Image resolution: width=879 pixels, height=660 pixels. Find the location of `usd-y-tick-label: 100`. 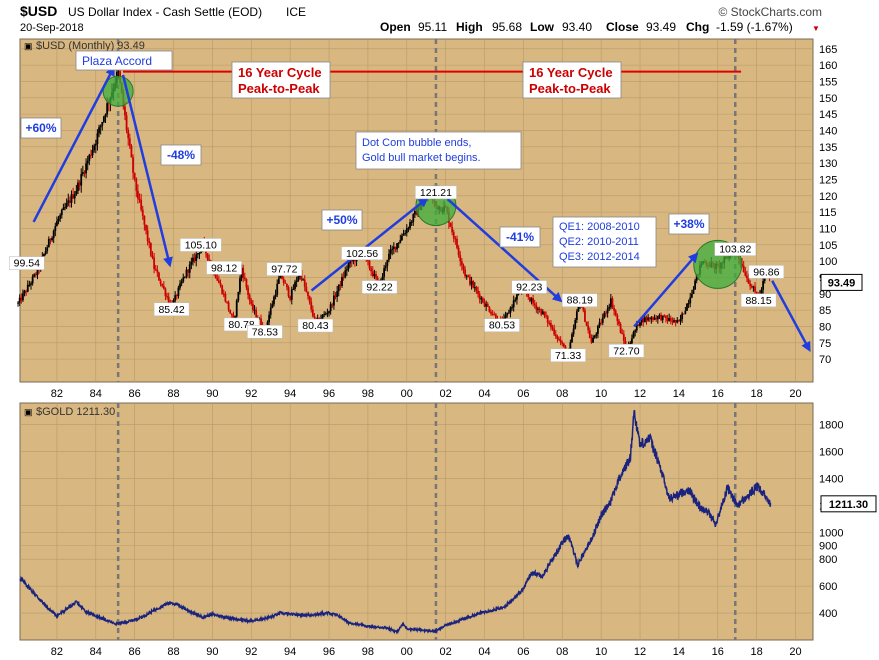

usd-y-tick-label: 100 is located at coordinates (828, 262).